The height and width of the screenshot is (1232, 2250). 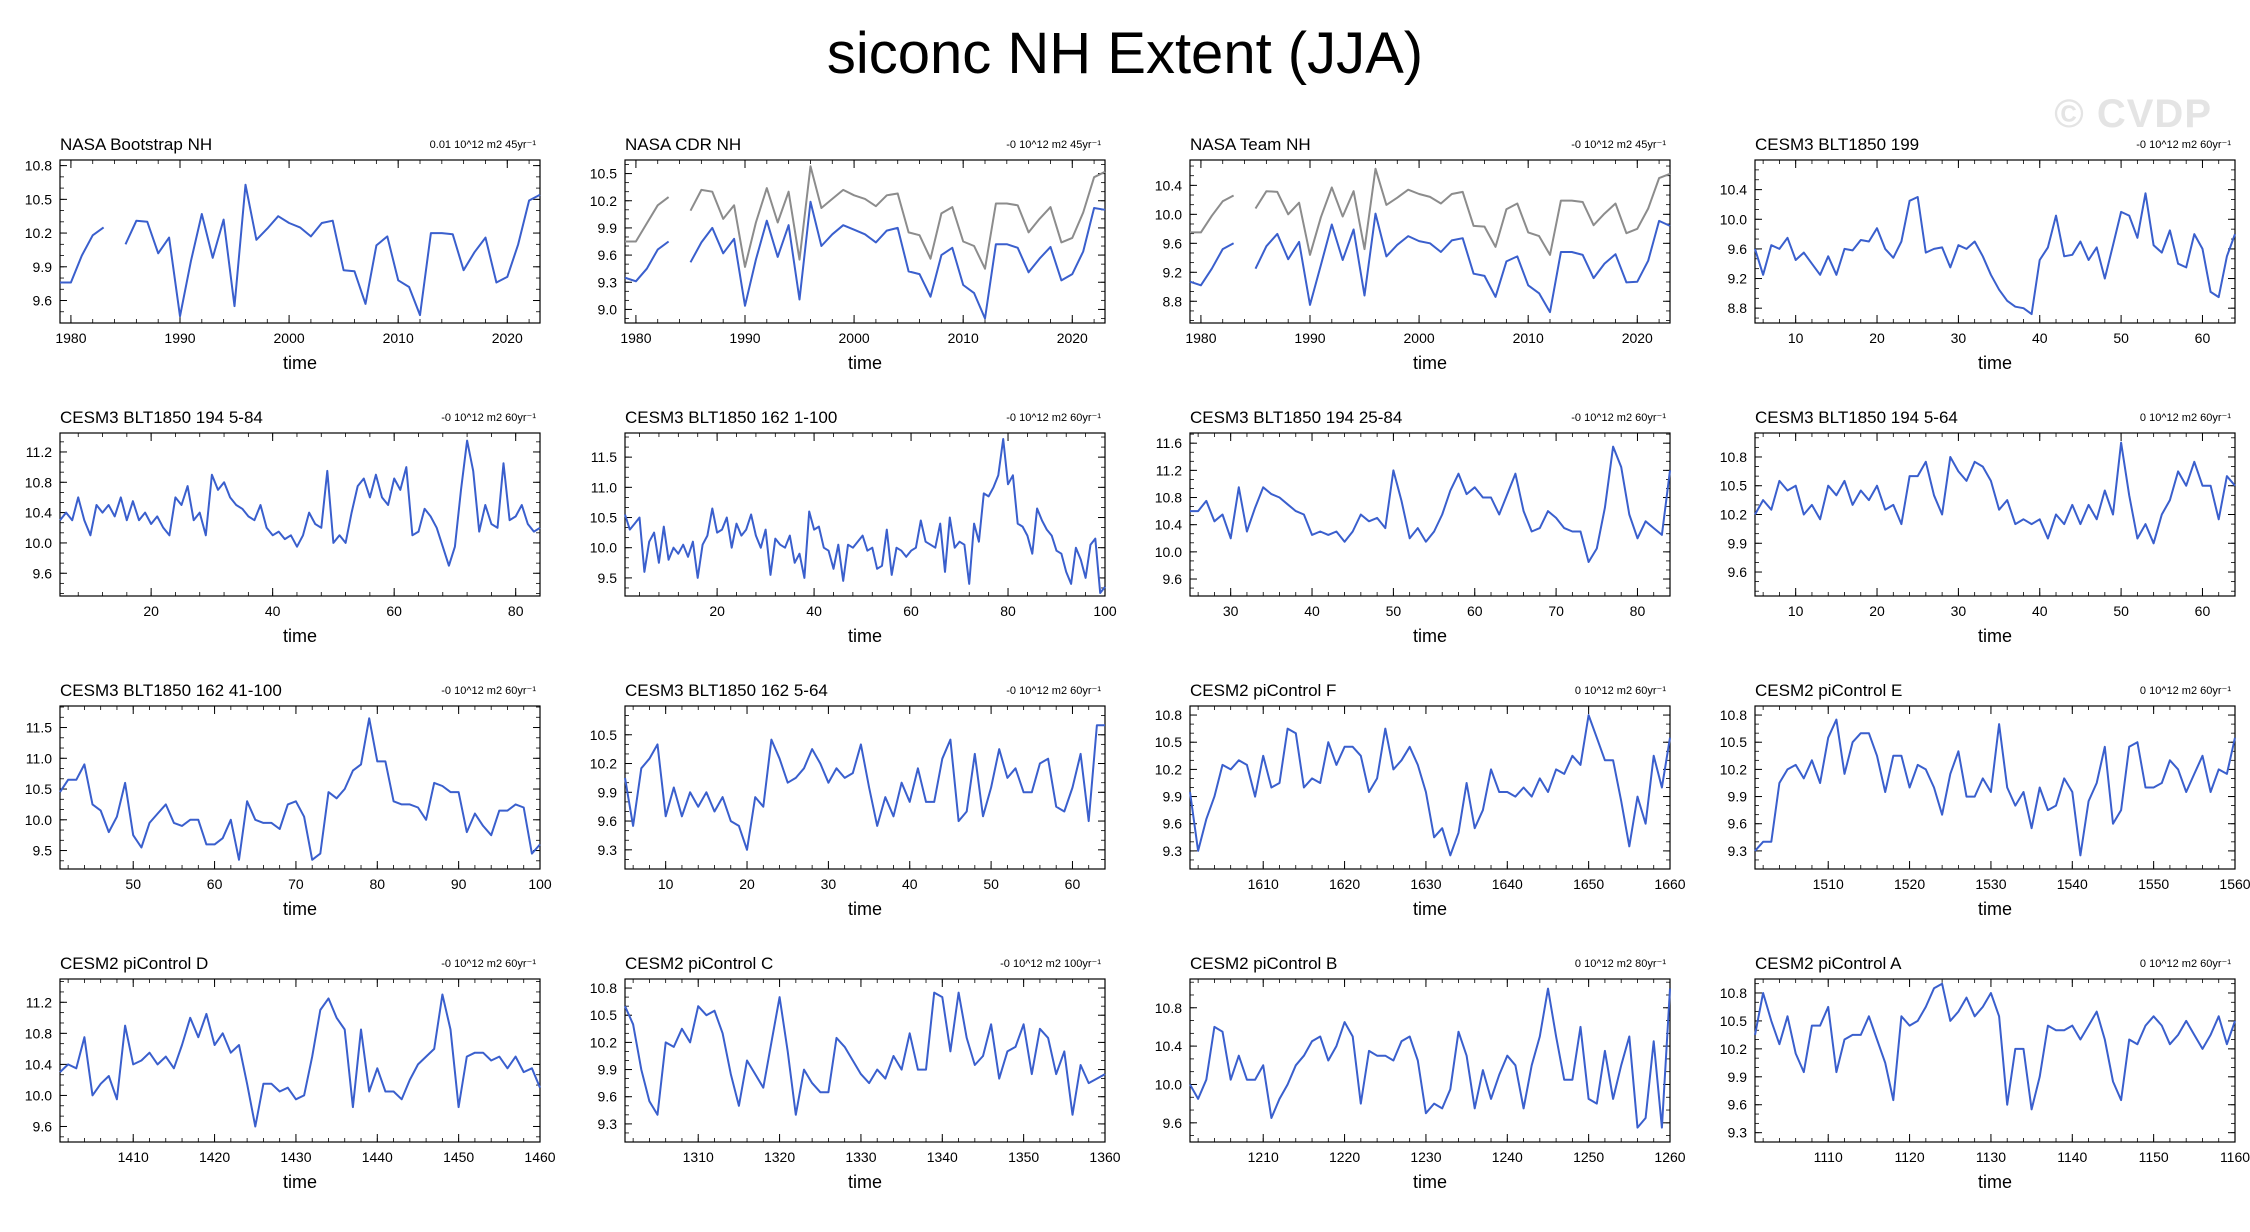 I want to click on panel-title: CESM3 BLT1850 194 5-64, so click(x=1856, y=417).